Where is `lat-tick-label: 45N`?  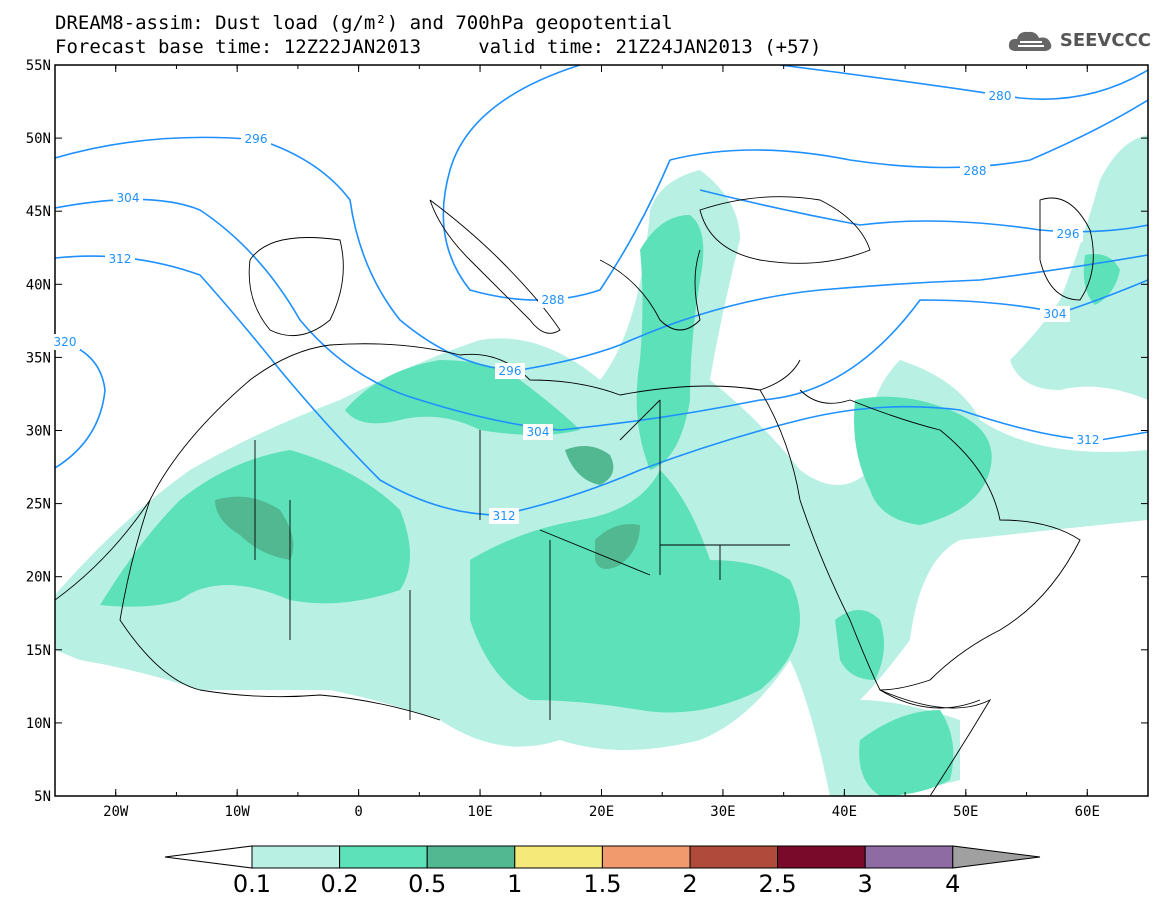
lat-tick-label: 45N is located at coordinates (38, 212).